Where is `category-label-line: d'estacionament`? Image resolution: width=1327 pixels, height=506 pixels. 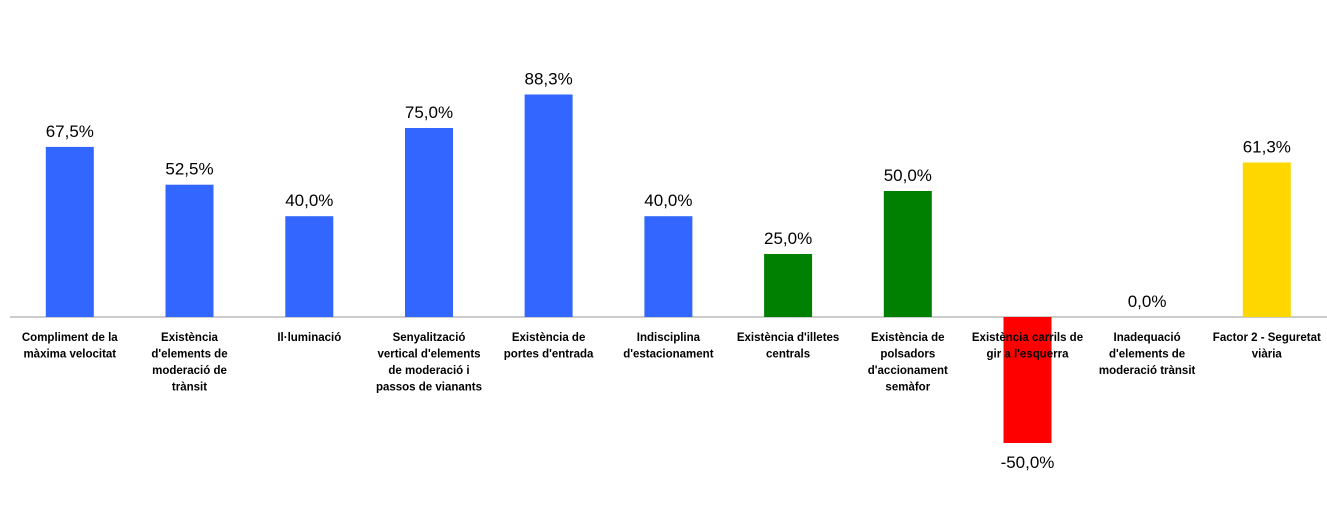 category-label-line: d'estacionament is located at coordinates (668, 355).